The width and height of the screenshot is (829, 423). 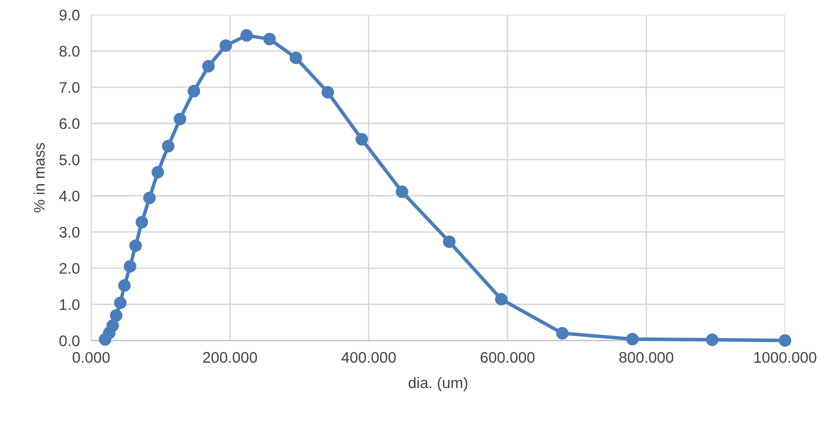 What do you see at coordinates (785, 357) in the screenshot?
I see `x-tick-label: 1000.000` at bounding box center [785, 357].